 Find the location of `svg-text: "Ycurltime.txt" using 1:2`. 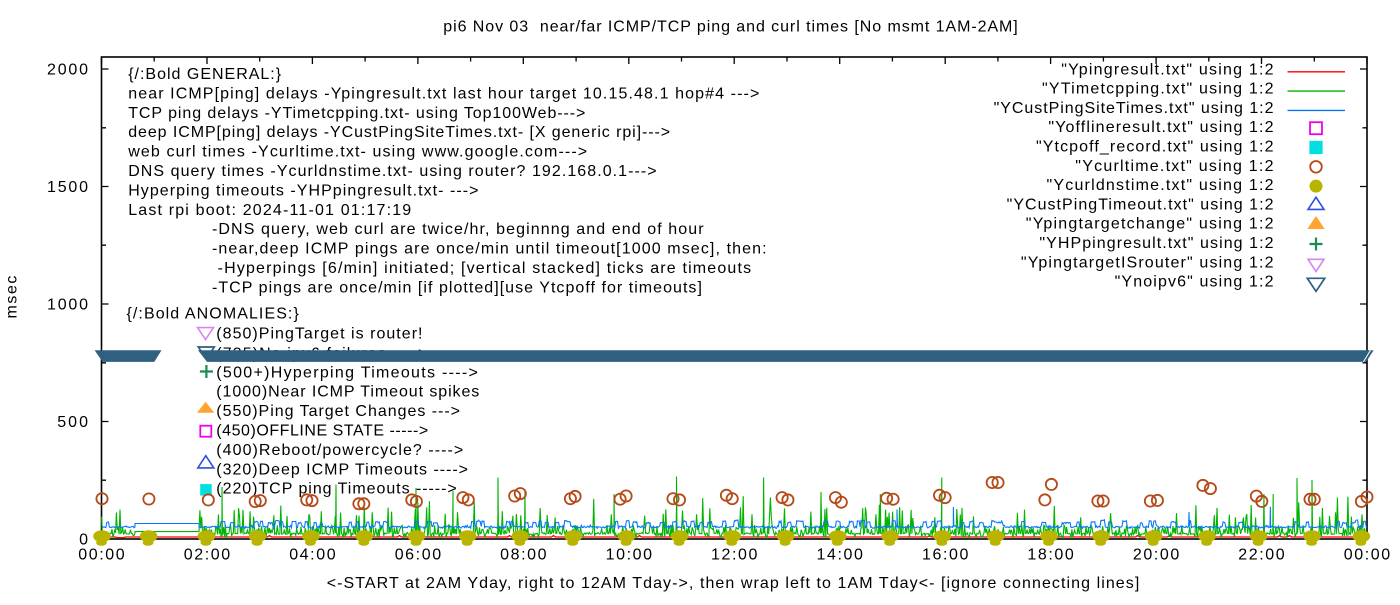

svg-text: "Ycurltime.txt" using 1:2 is located at coordinates (1174, 166).